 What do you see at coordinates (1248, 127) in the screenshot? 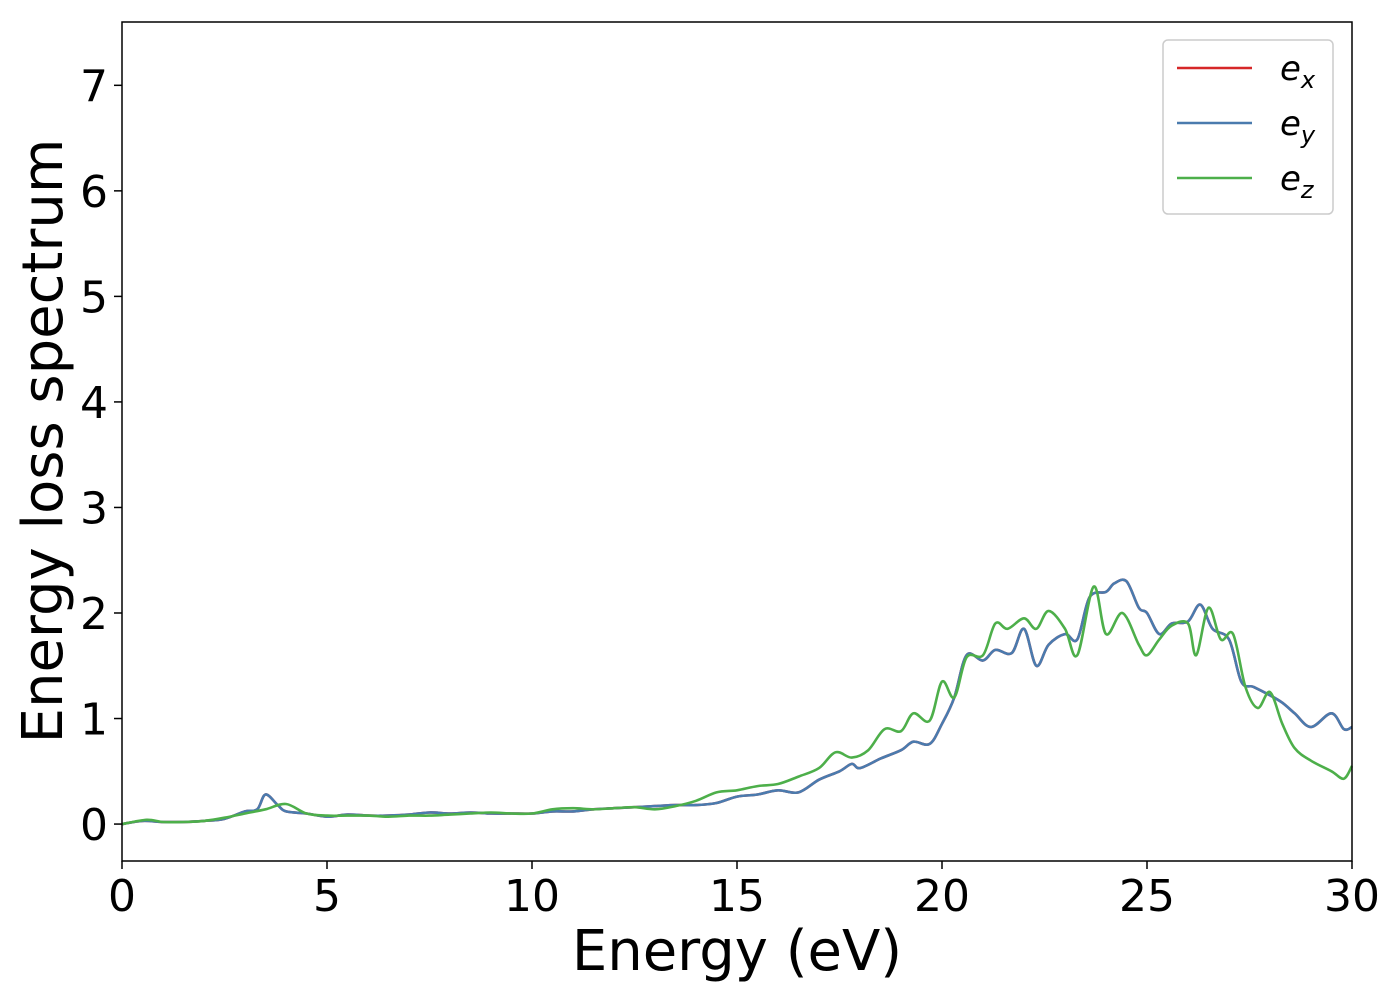
I see `legend-box` at bounding box center [1248, 127].